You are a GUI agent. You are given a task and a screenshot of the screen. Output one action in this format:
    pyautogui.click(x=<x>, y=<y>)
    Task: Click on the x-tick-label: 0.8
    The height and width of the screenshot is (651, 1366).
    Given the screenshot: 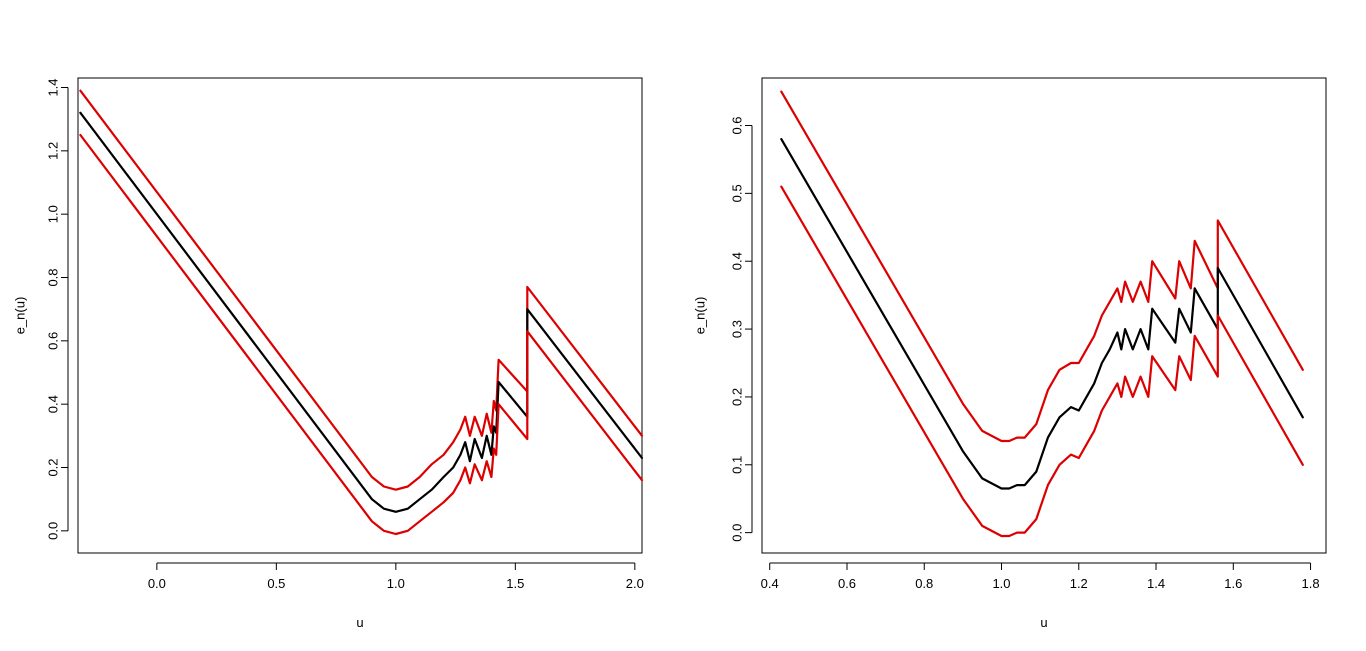 What is the action you would take?
    pyautogui.click(x=924, y=583)
    